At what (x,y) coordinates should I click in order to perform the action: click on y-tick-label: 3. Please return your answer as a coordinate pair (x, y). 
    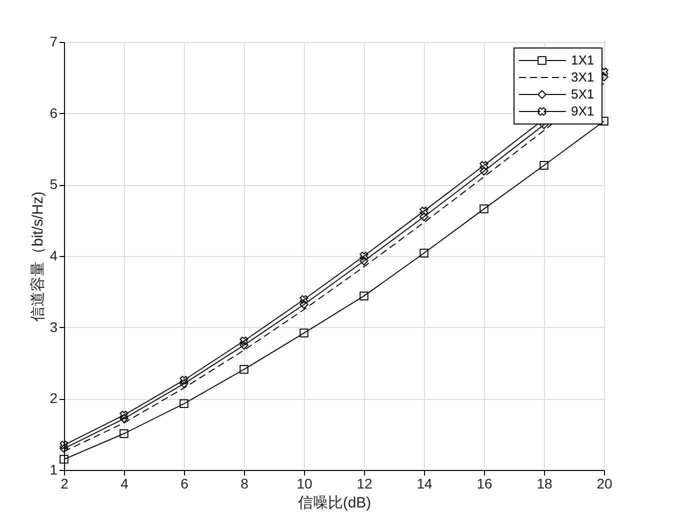
    Looking at the image, I should click on (54, 326).